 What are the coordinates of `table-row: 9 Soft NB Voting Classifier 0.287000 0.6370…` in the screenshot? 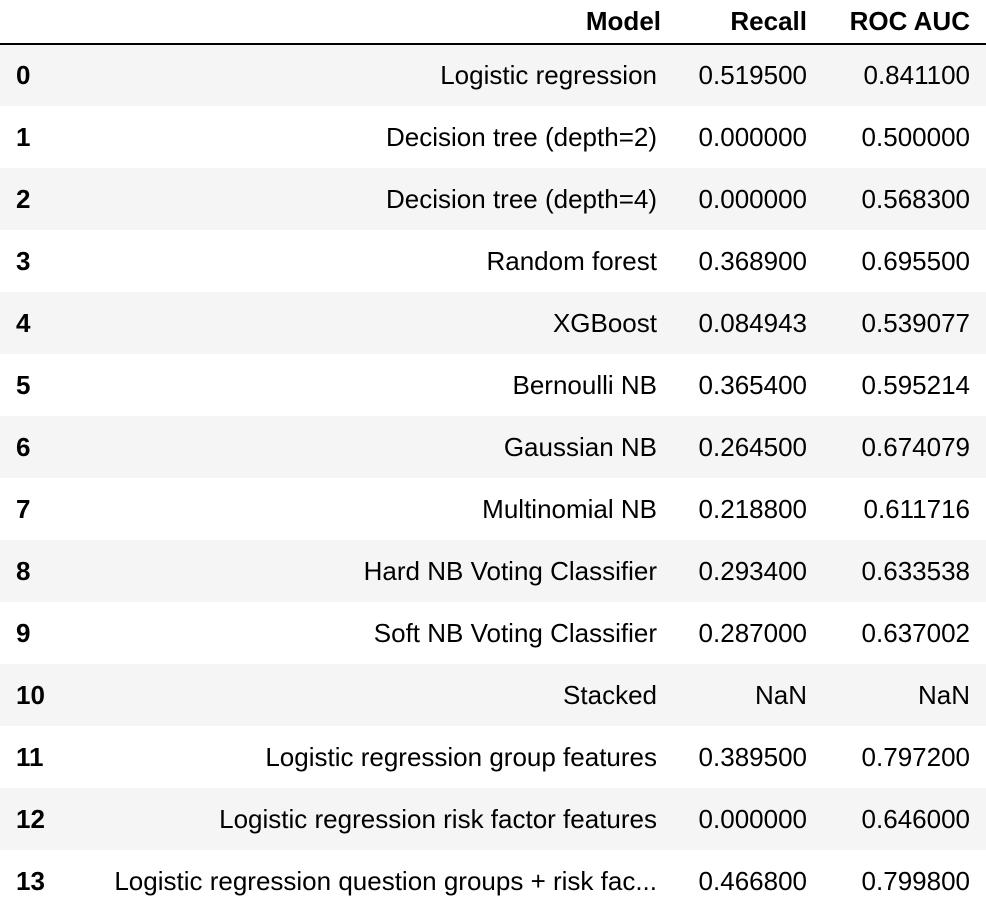 It's located at (493, 633).